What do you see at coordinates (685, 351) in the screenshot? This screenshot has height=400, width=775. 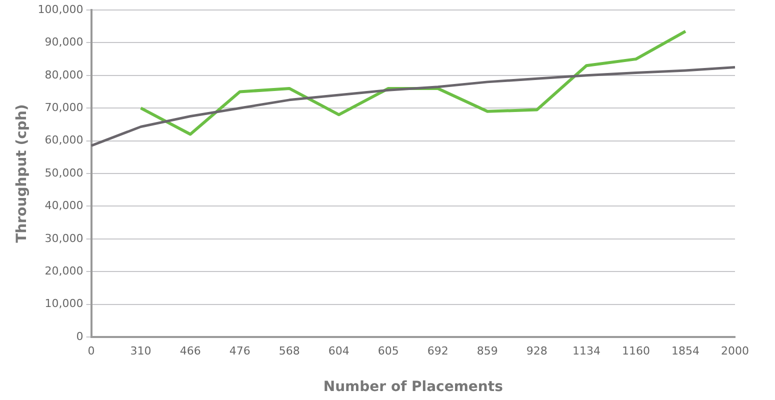 I see `x-tick-label: 1854` at bounding box center [685, 351].